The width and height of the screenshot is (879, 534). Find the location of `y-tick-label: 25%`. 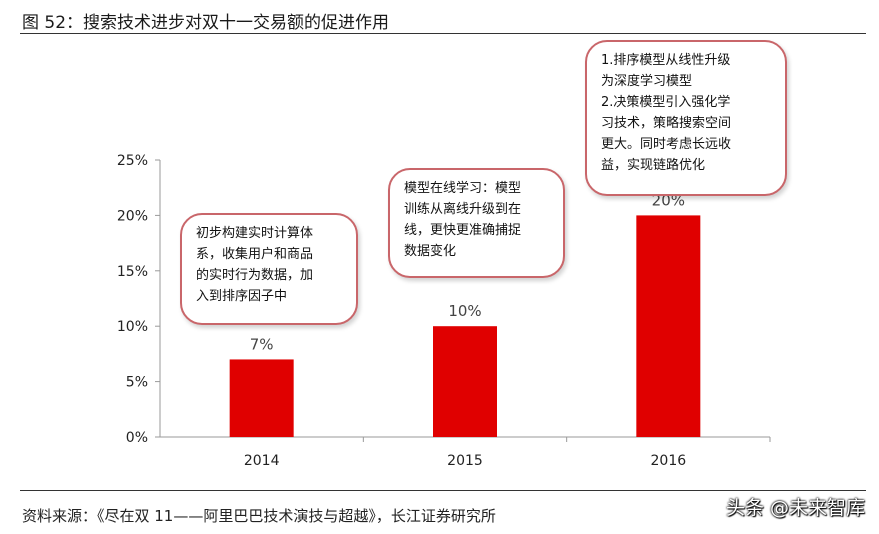

y-tick-label: 25% is located at coordinates (132, 161).